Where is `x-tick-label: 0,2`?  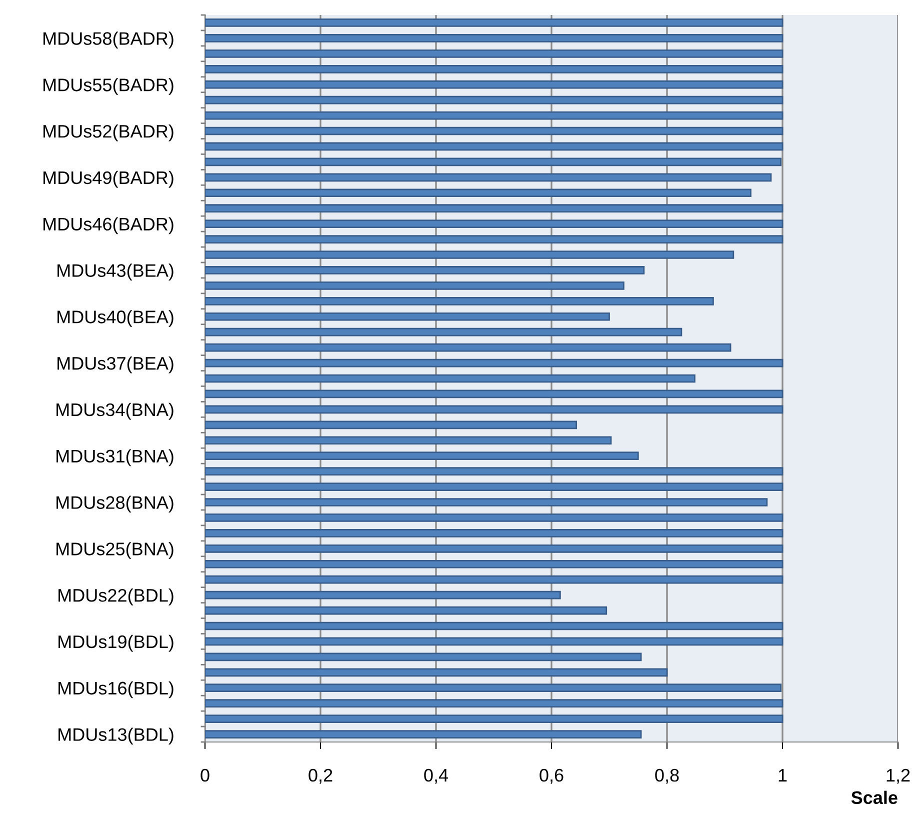 x-tick-label: 0,2 is located at coordinates (320, 776).